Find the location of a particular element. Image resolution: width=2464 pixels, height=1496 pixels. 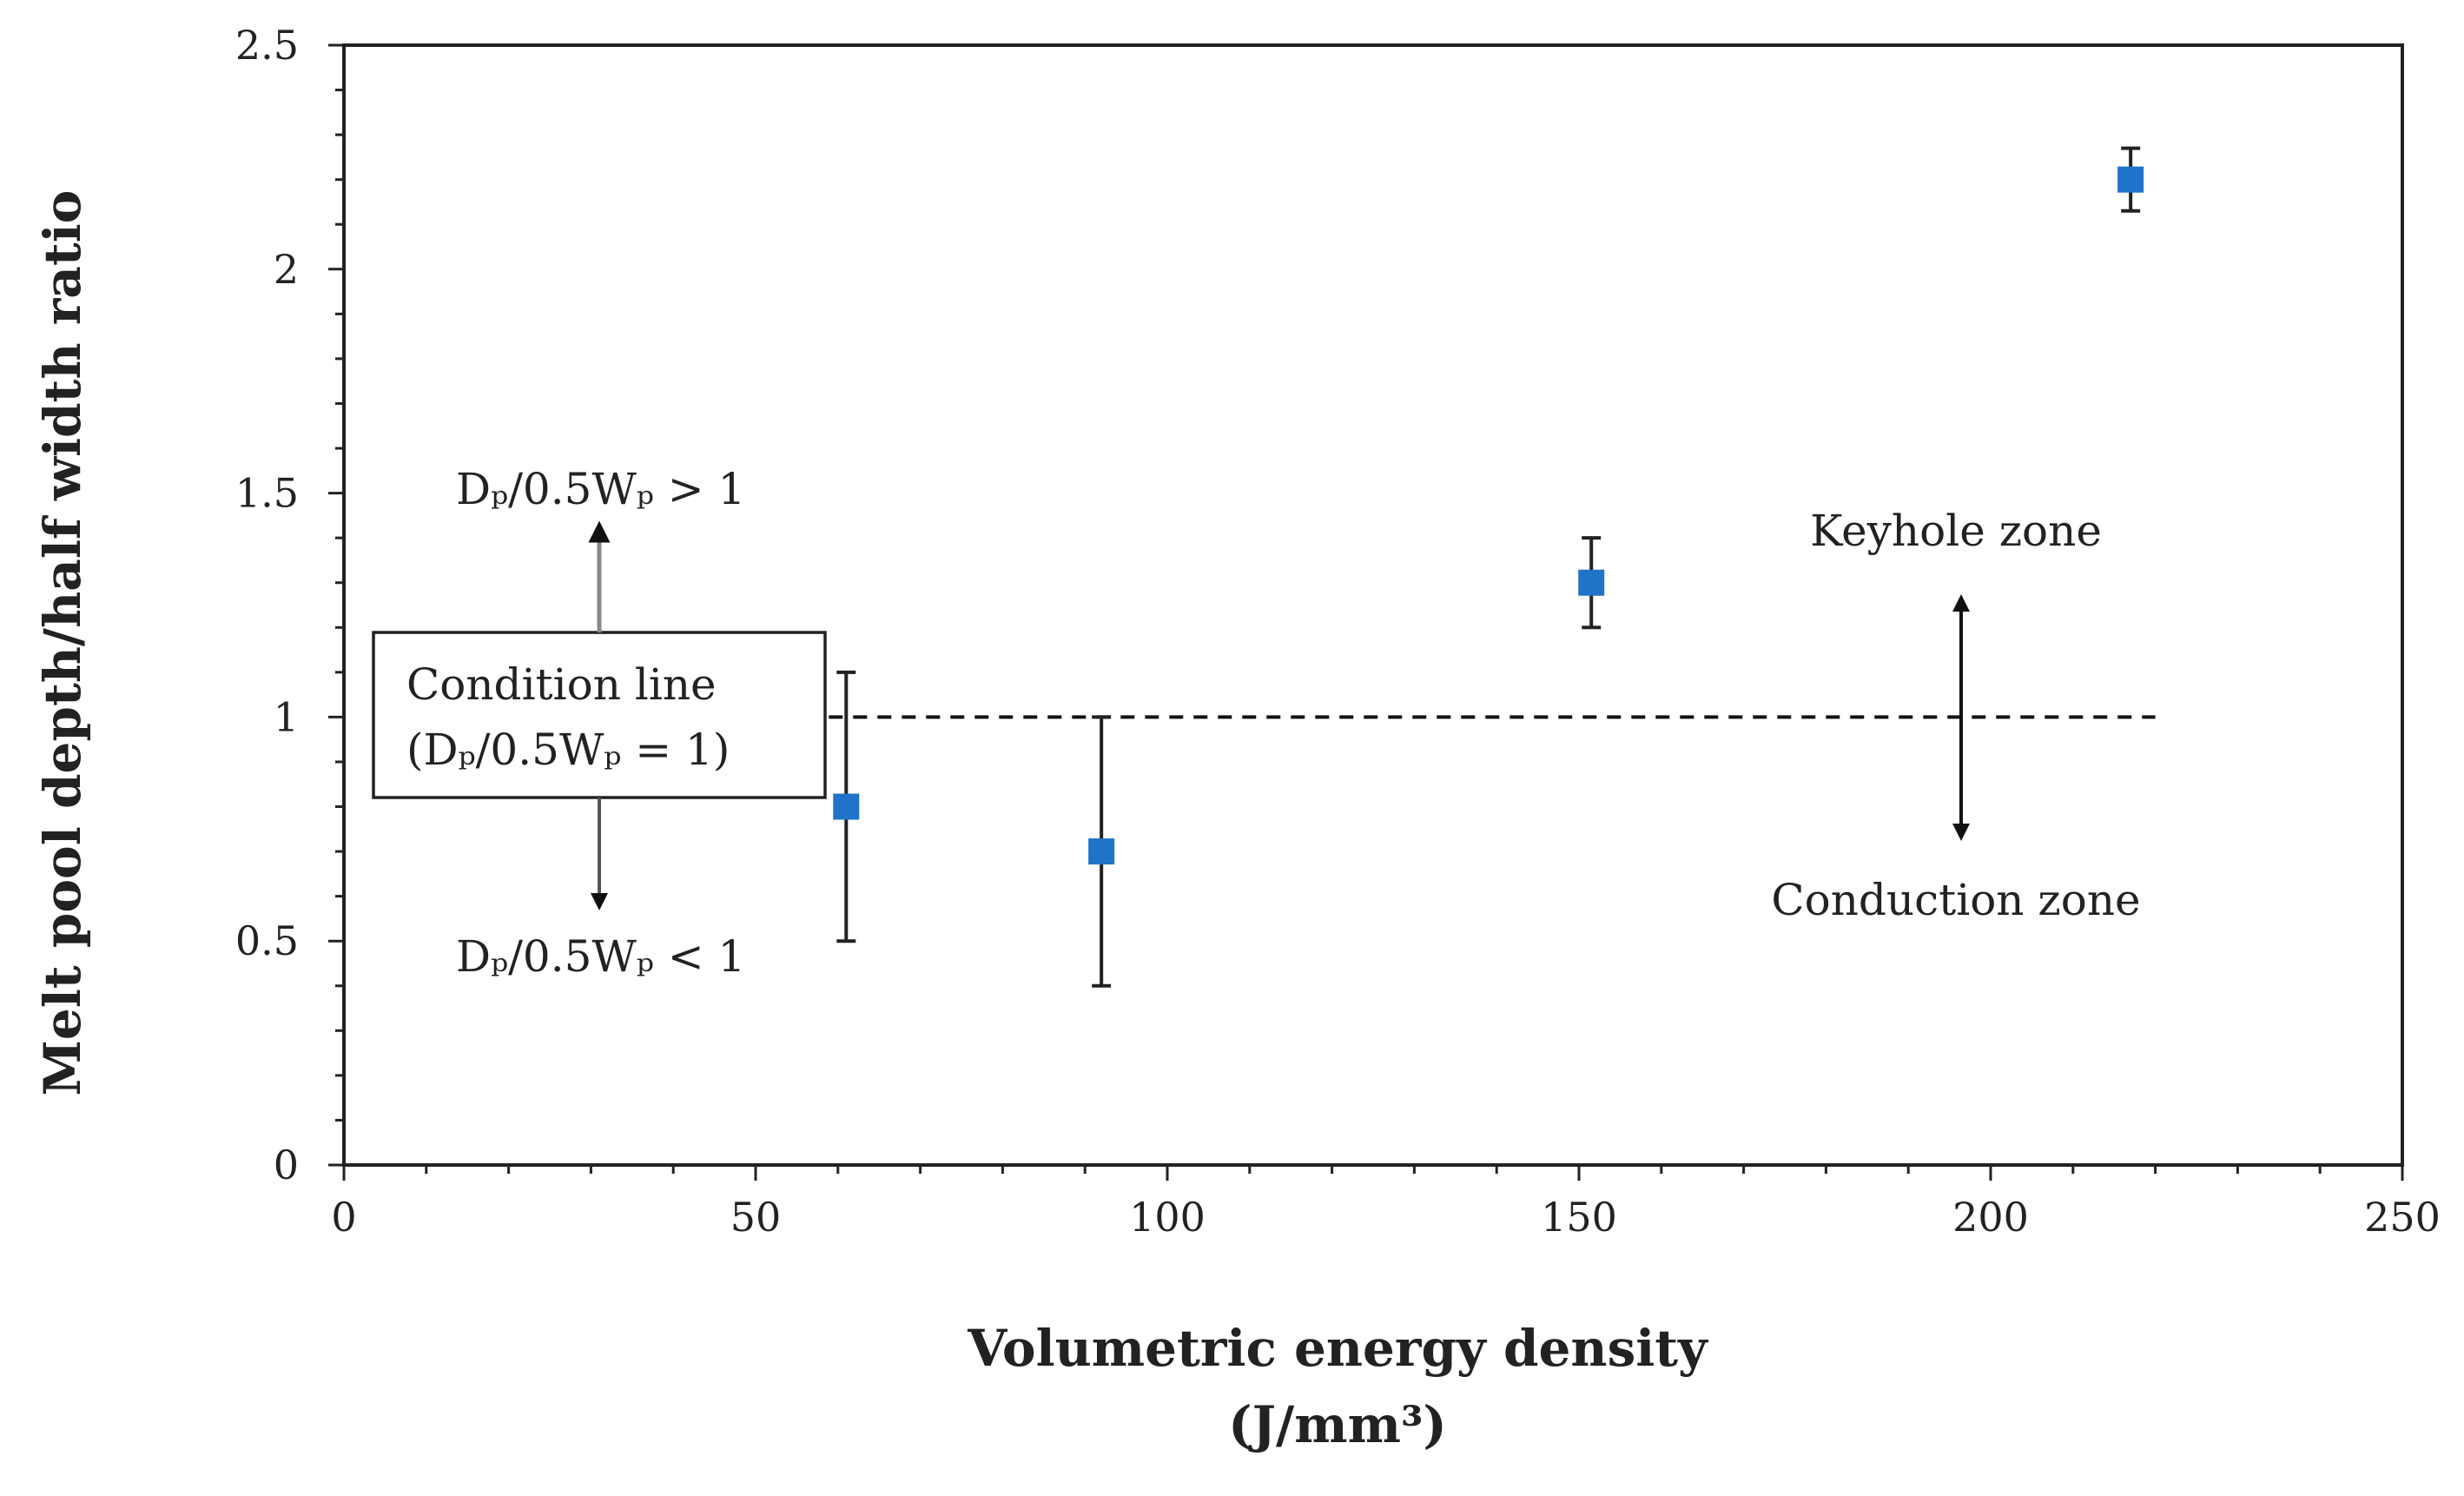

x-axis: 0 50 100 150 200 250 is located at coordinates (1386, 1203).